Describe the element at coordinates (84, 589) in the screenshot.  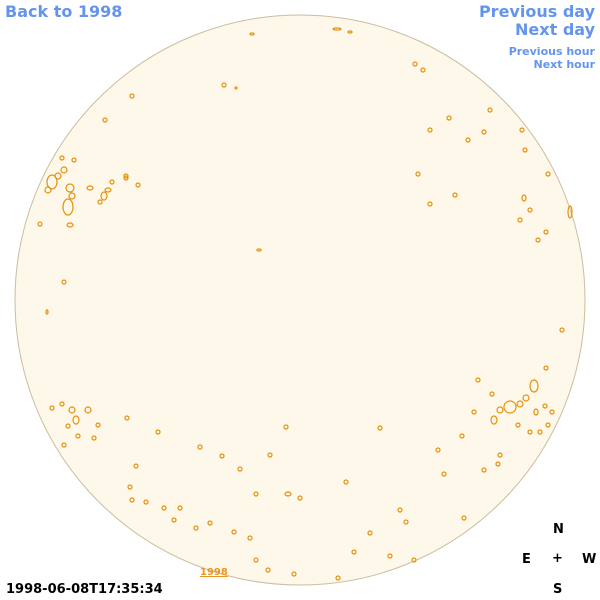
I see `timestamp: 1998-06-08T17:35:34` at that location.